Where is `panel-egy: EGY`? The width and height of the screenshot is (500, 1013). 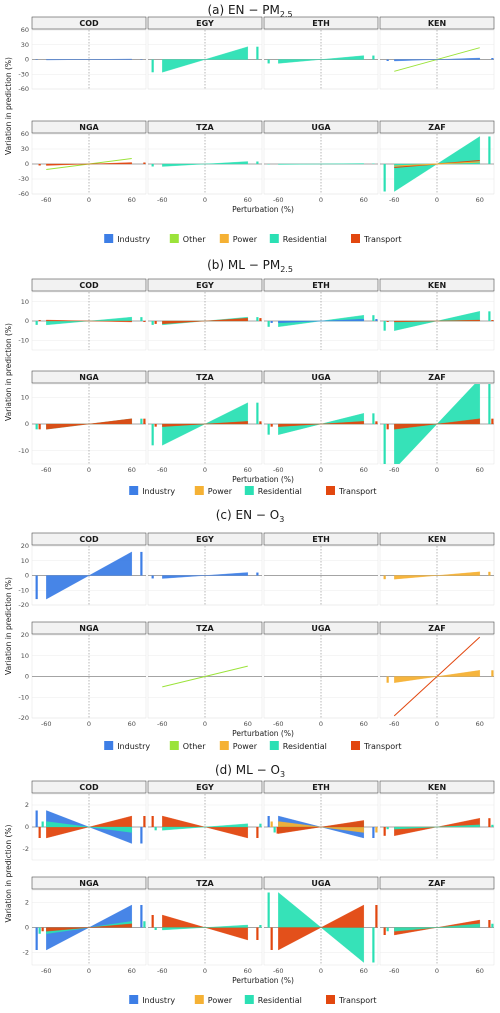
panel-egy: EGY is located at coordinates (205, 820).